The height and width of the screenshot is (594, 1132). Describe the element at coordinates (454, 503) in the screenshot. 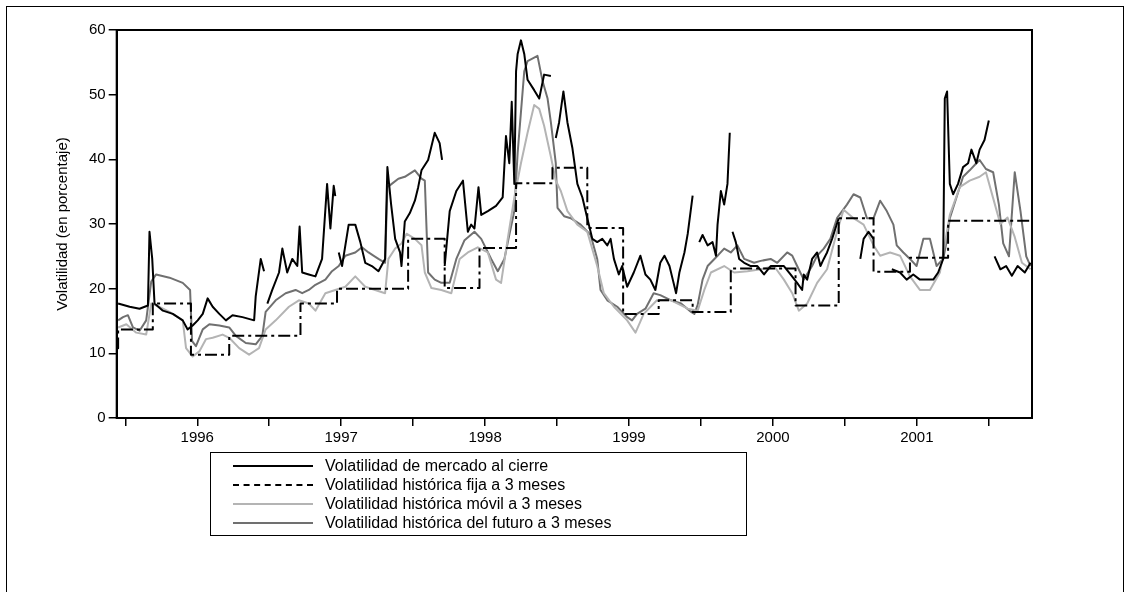

I see `legend-label: Volatilidad histórica móvil a 3 meses` at that location.